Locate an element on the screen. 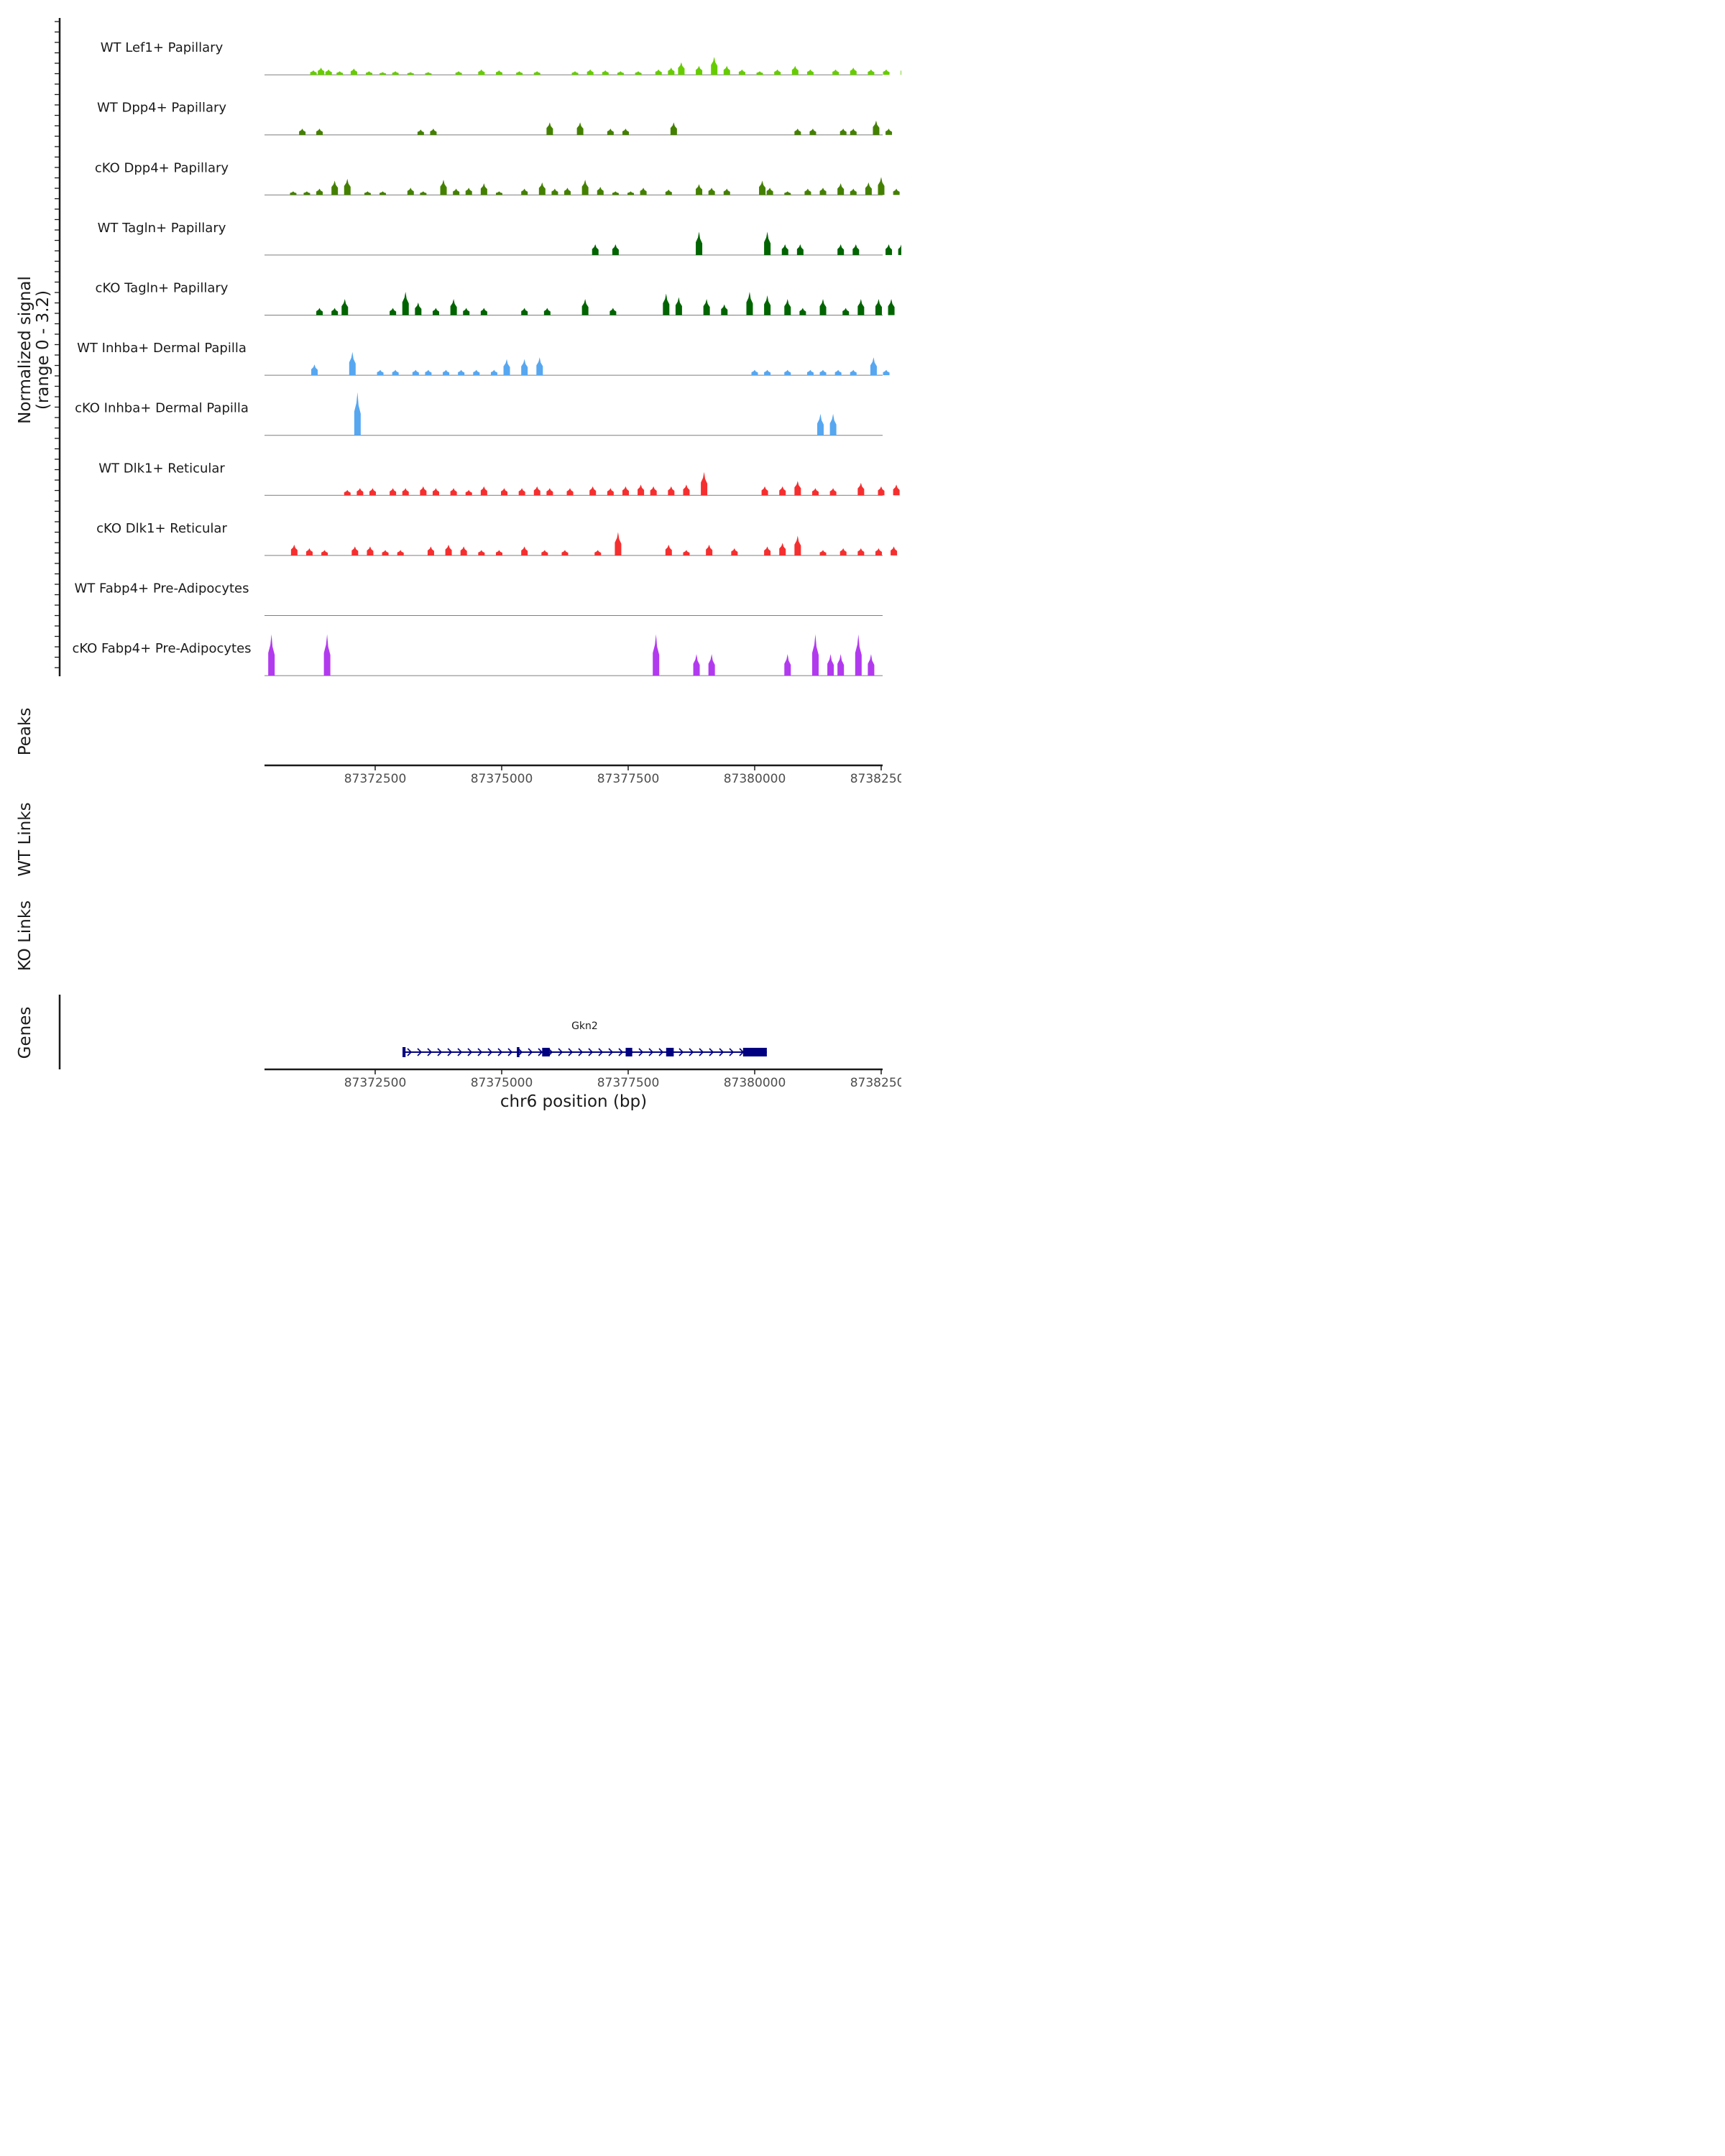 This screenshot has height=2156, width=1725. gene-exon is located at coordinates (518, 1052).